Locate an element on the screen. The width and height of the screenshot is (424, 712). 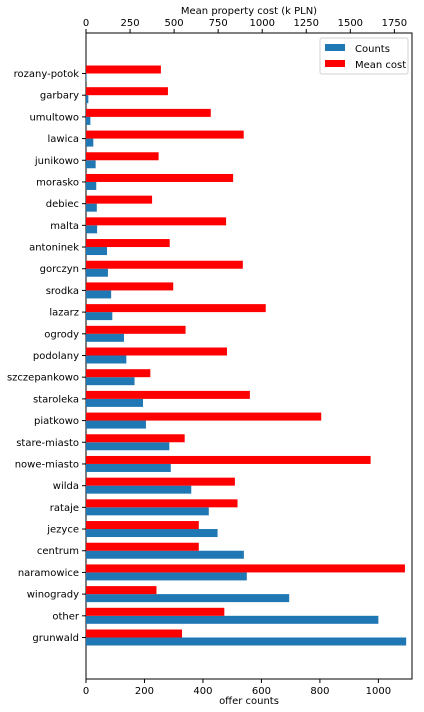
category-label-lawica: lawica is located at coordinates (64, 139).